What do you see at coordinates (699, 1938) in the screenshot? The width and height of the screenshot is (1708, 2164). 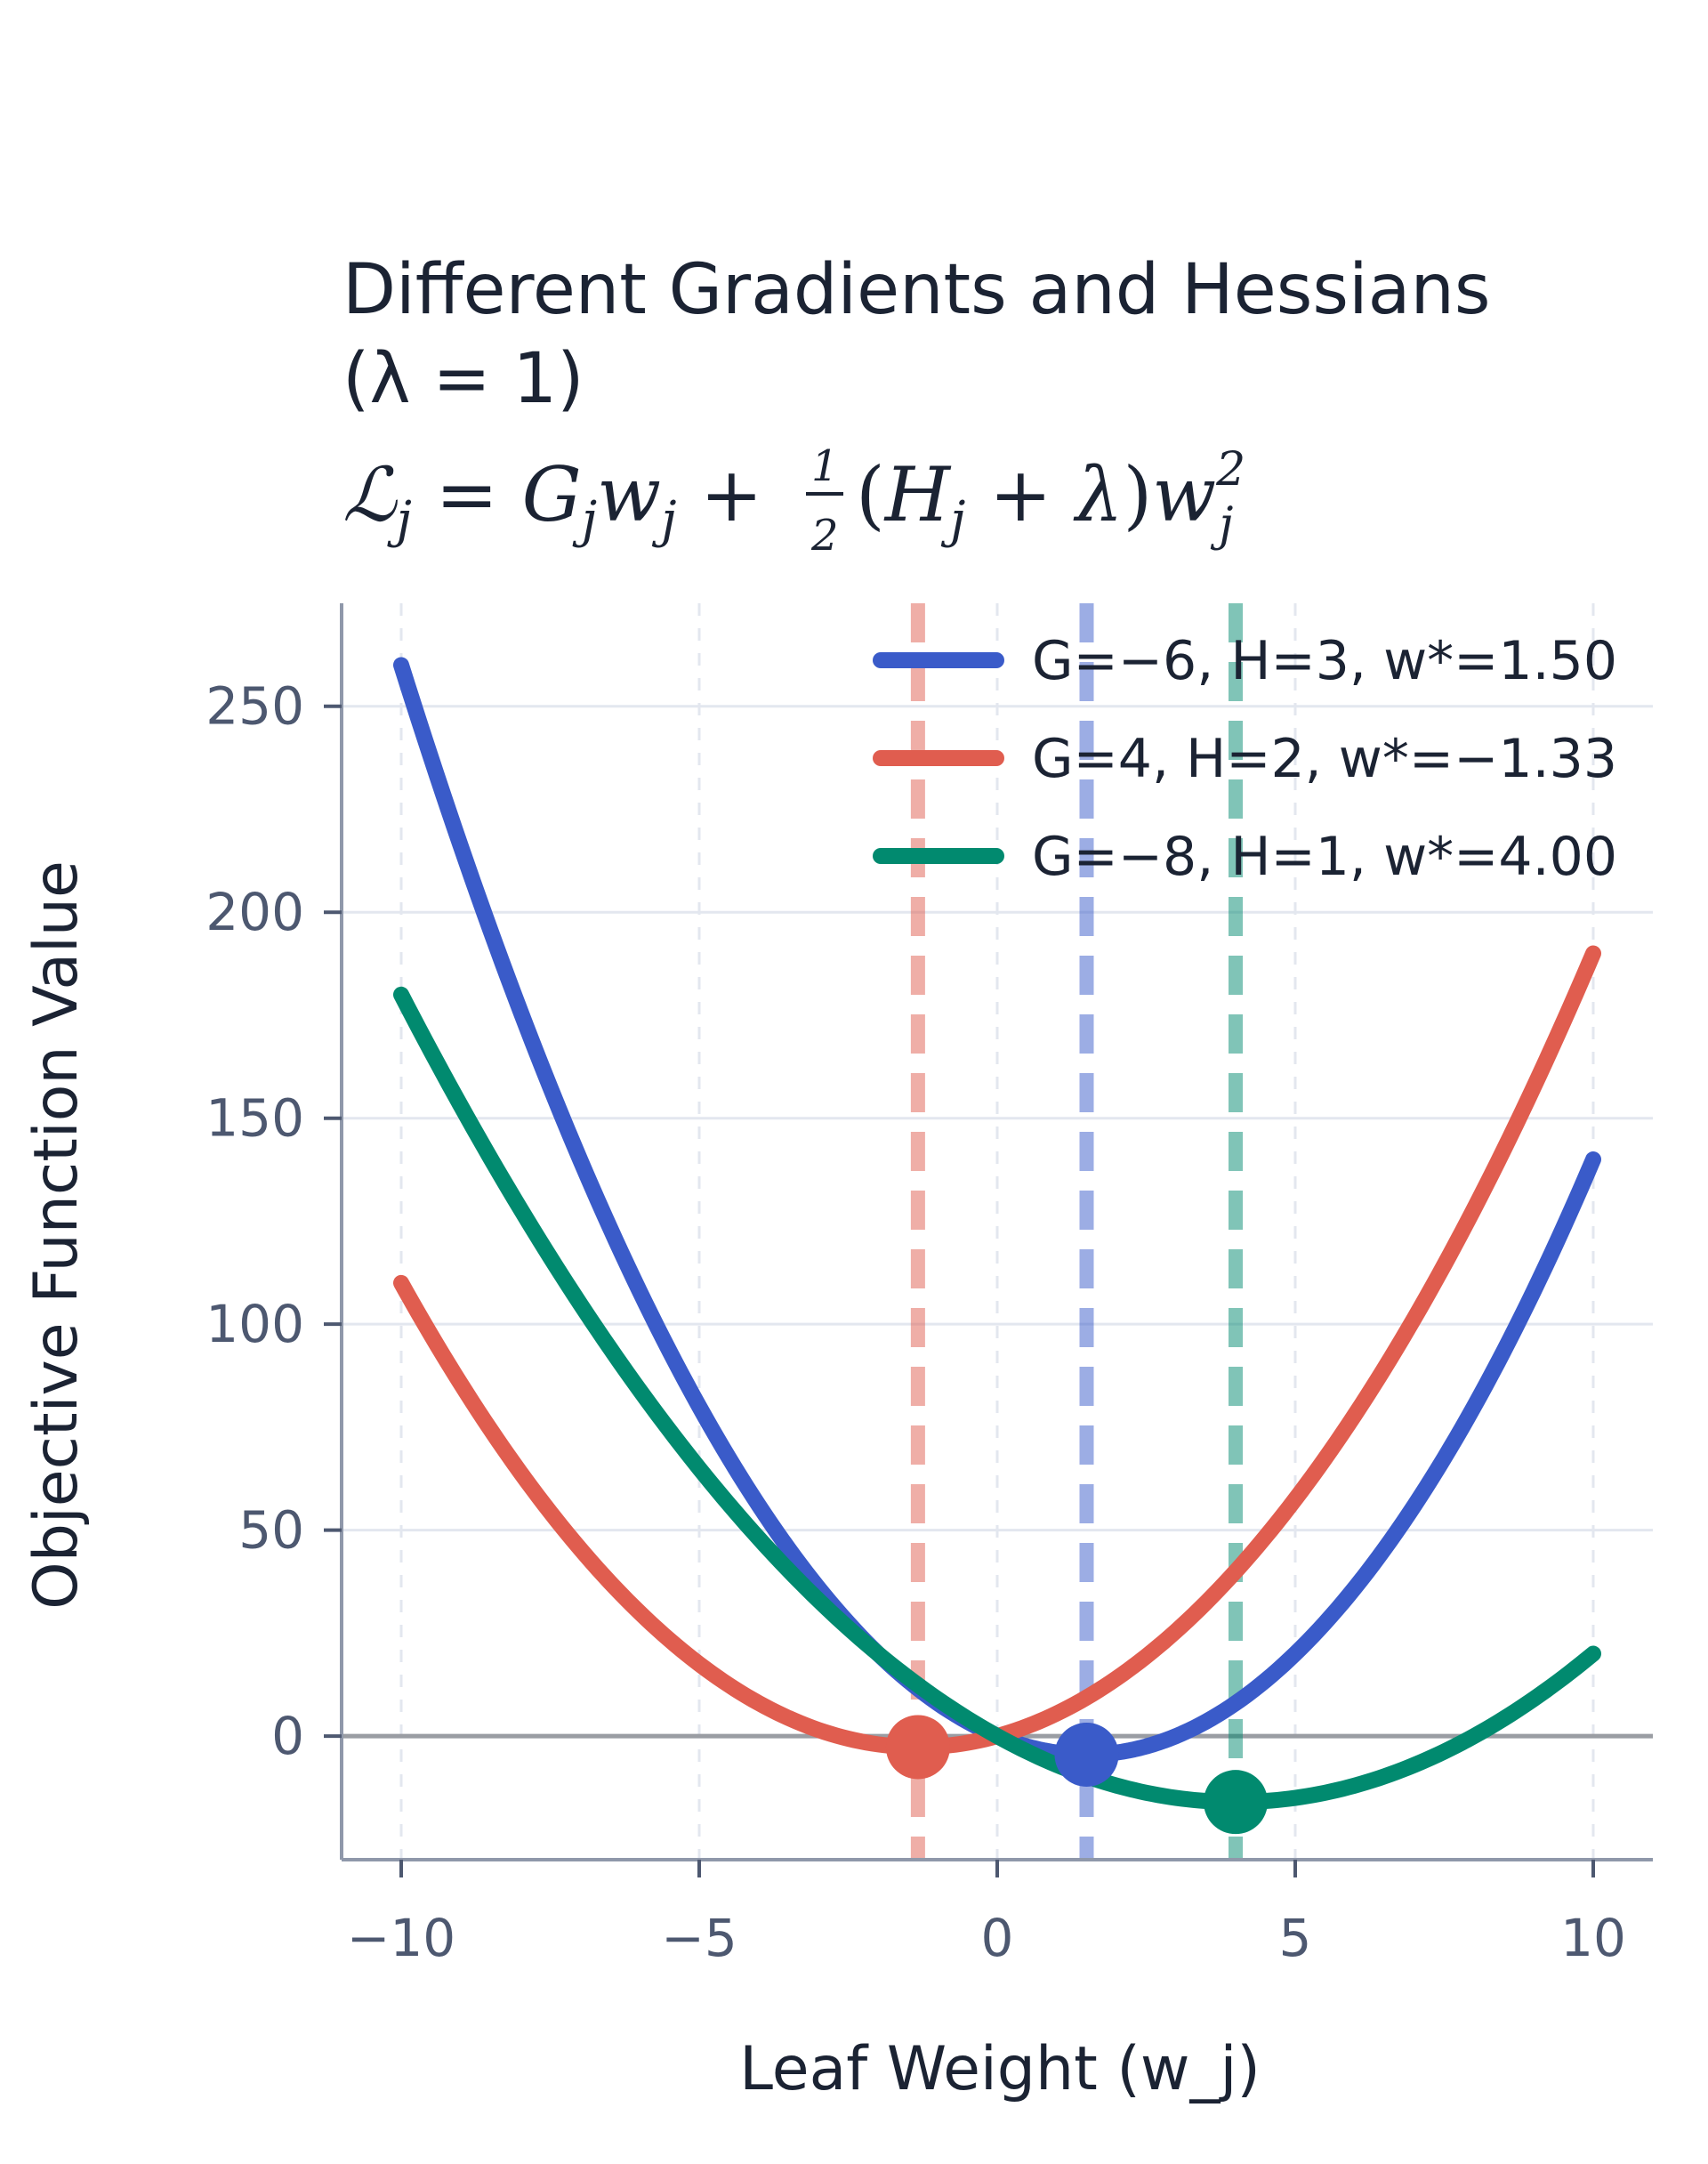 I see `x-tick-label: −5` at bounding box center [699, 1938].